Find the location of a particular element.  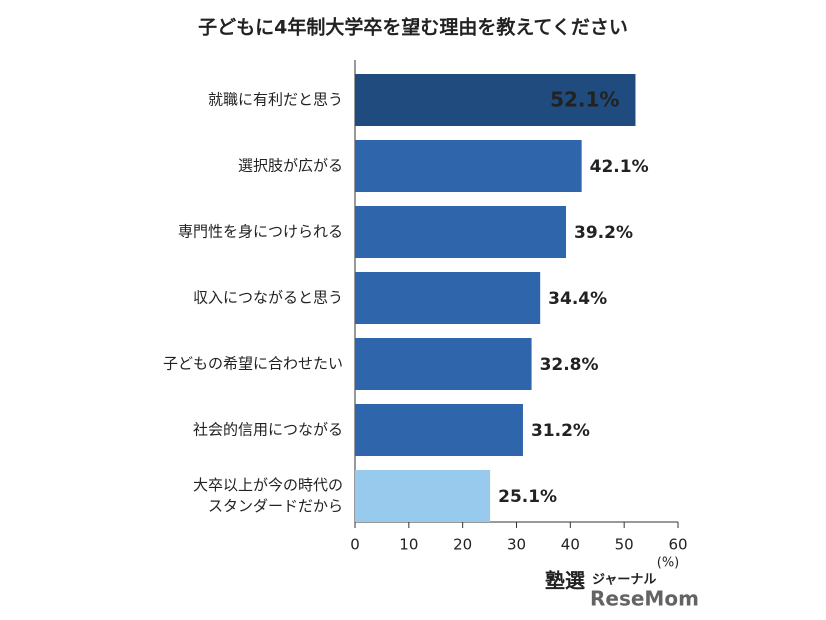

x-tick-label: 20 is located at coordinates (462, 545).